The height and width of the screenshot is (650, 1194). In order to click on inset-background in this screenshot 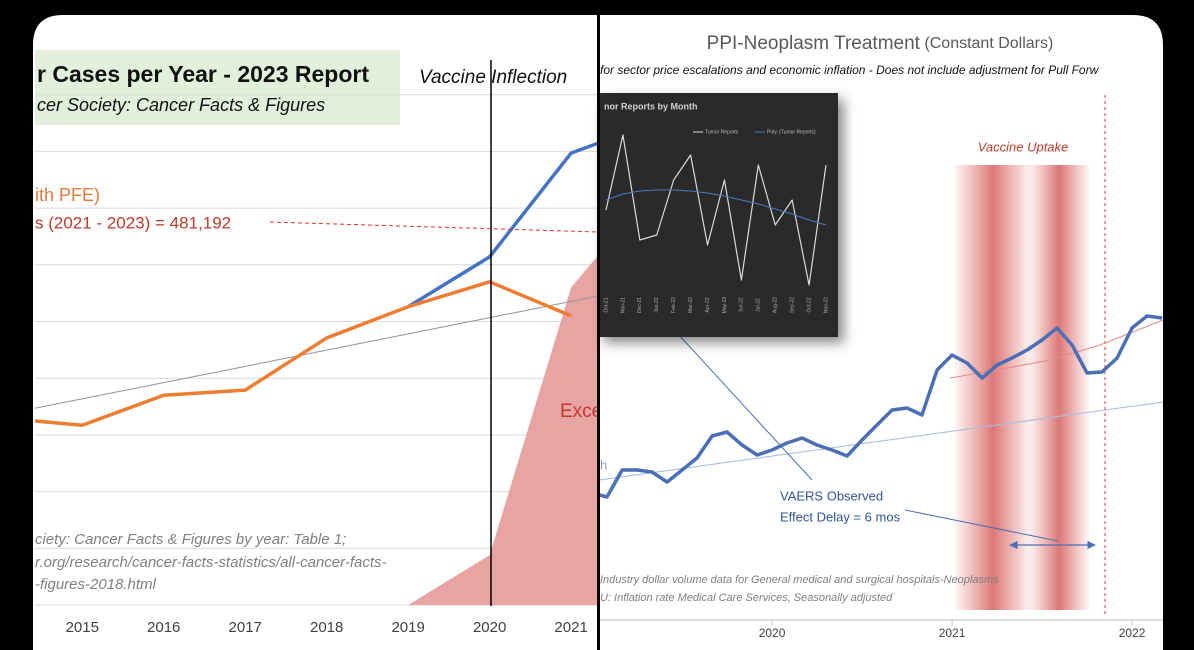, I will do `click(718, 215)`.